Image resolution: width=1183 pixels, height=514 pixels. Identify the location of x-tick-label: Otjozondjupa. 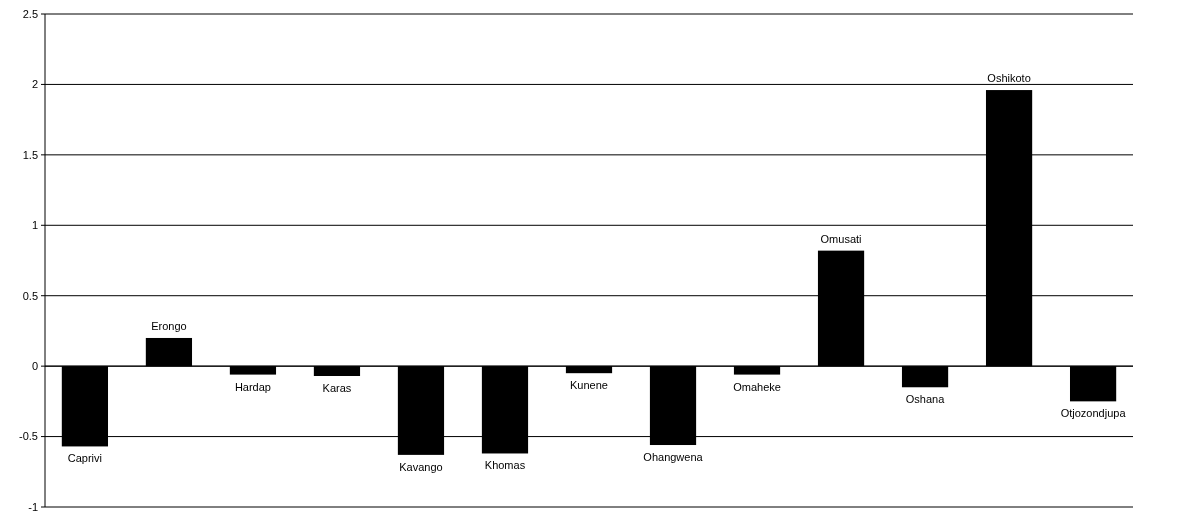
(1093, 413).